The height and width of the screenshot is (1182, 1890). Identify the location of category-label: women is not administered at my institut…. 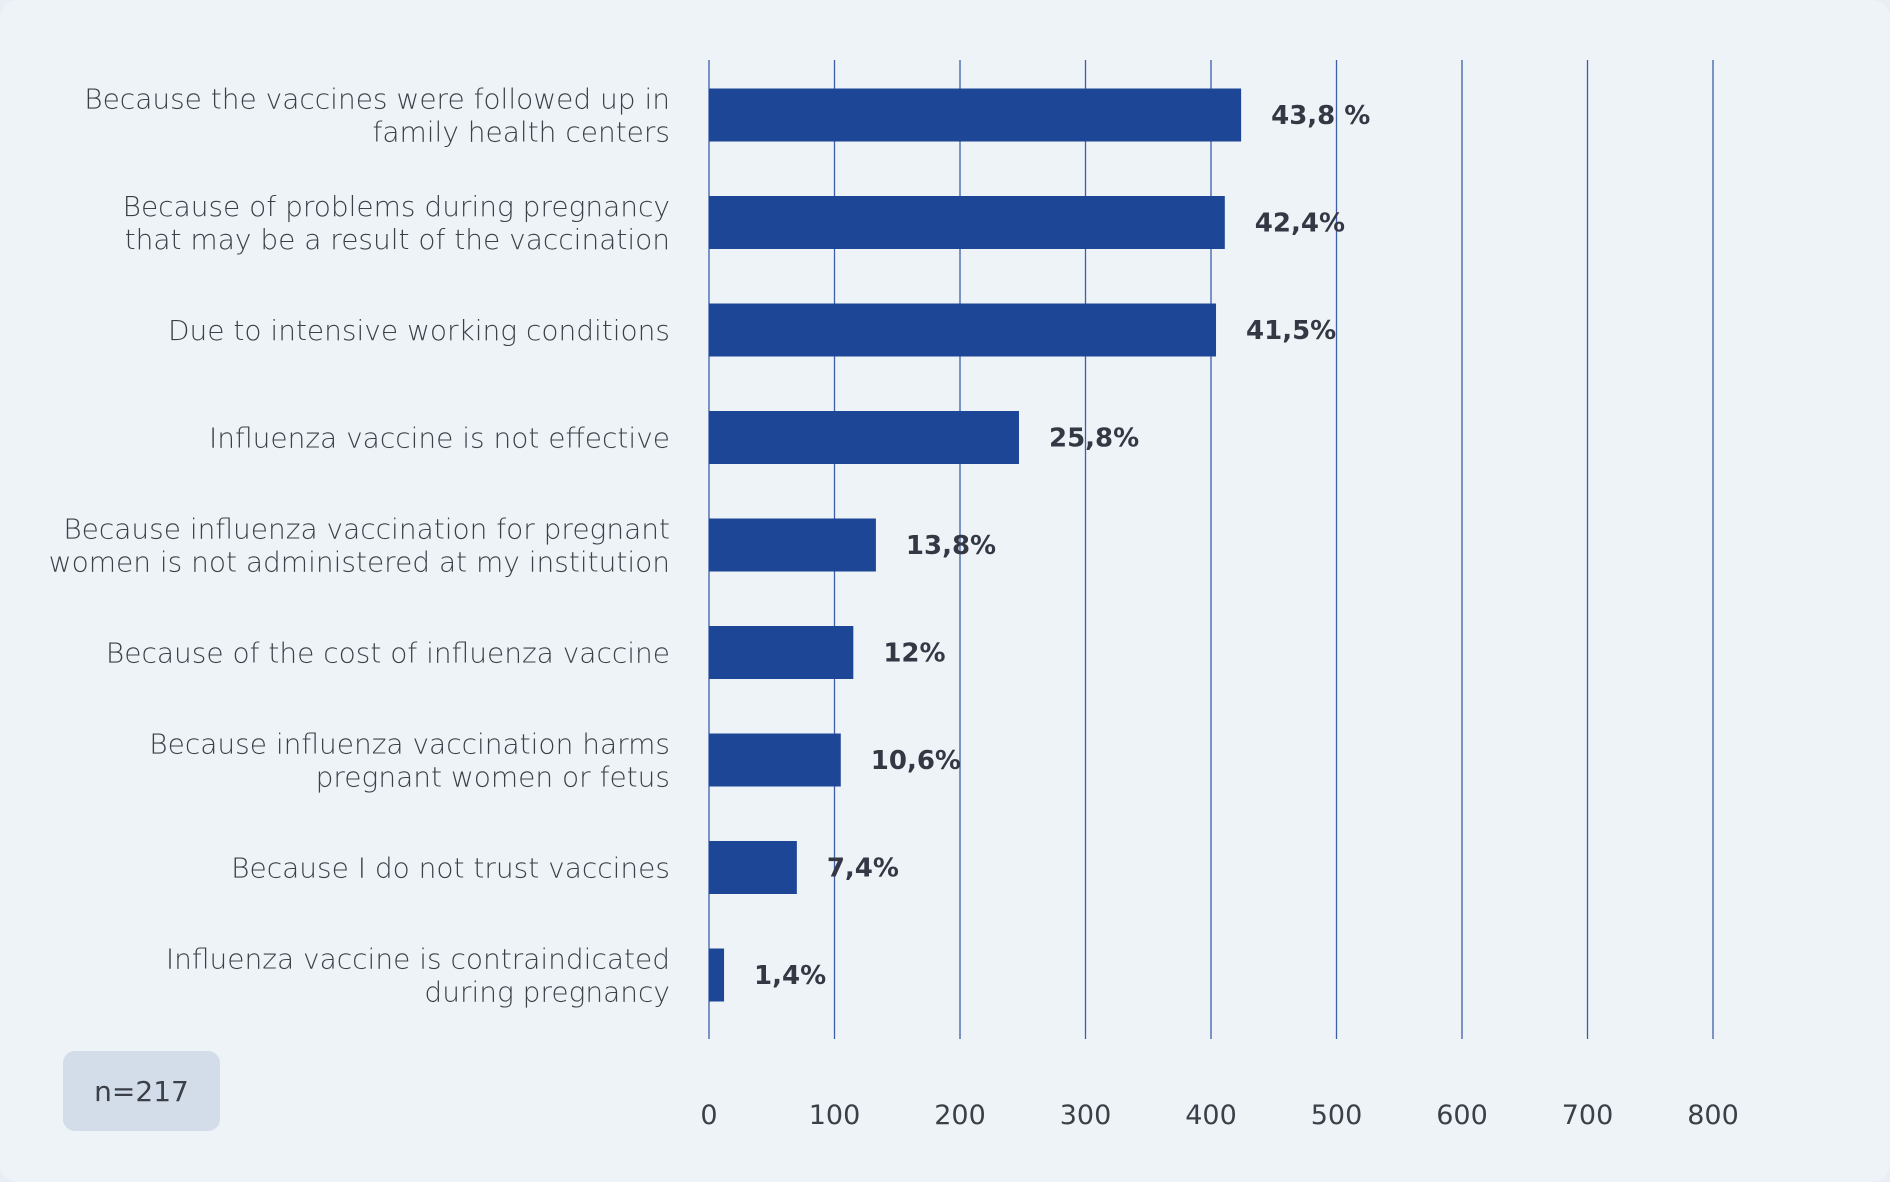
(359, 562).